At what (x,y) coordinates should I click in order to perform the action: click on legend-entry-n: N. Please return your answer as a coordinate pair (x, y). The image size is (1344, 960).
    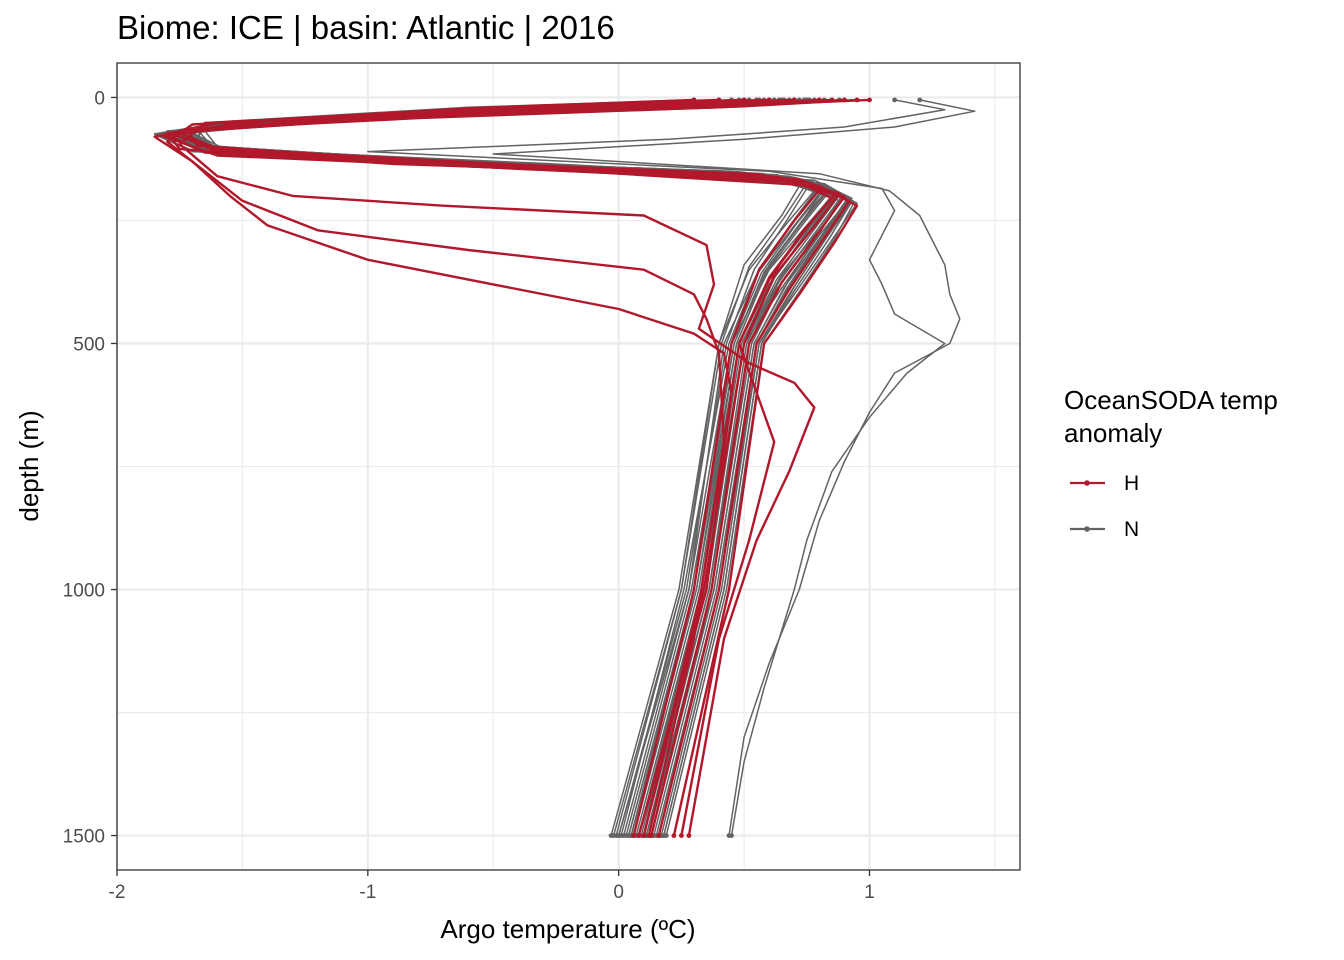
    Looking at the image, I should click on (1104, 529).